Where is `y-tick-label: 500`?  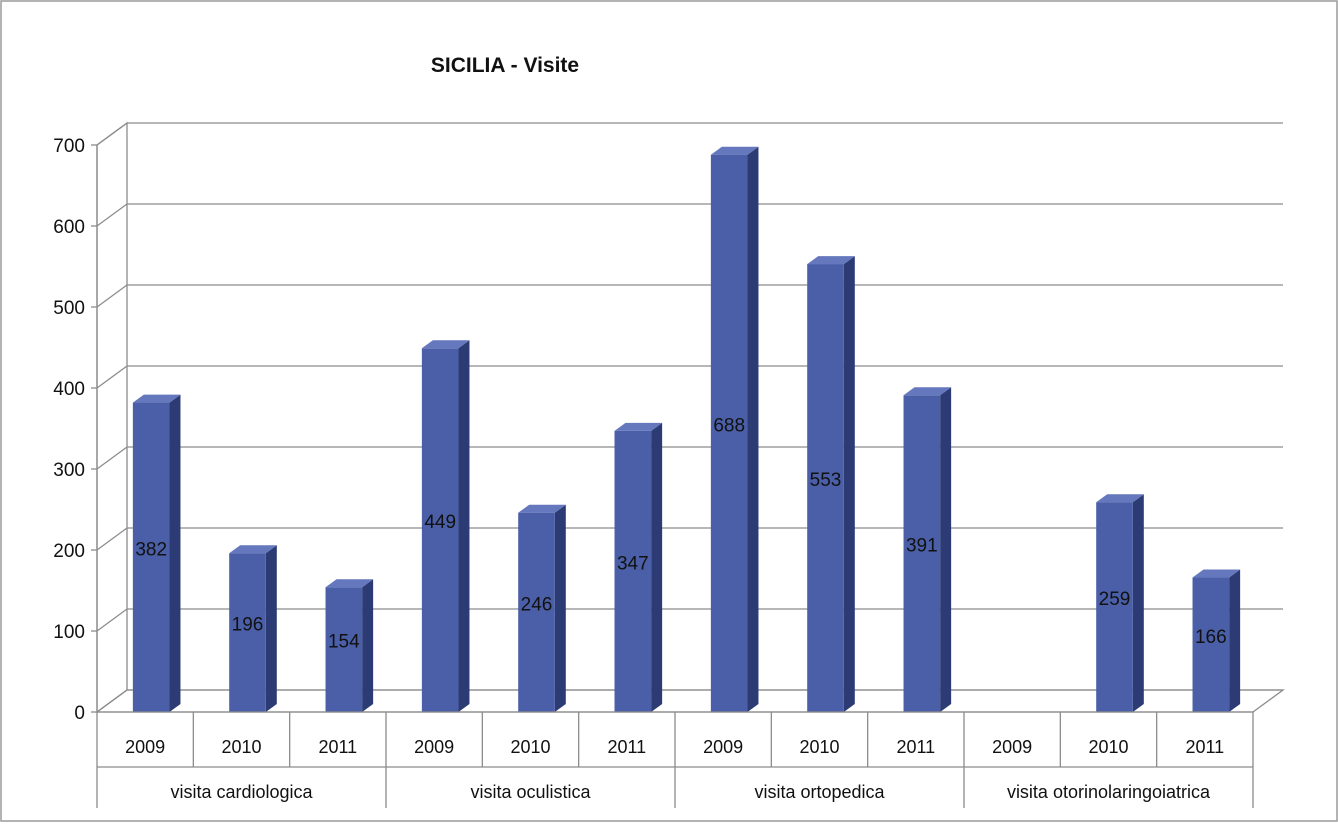
y-tick-label: 500 is located at coordinates (69, 308).